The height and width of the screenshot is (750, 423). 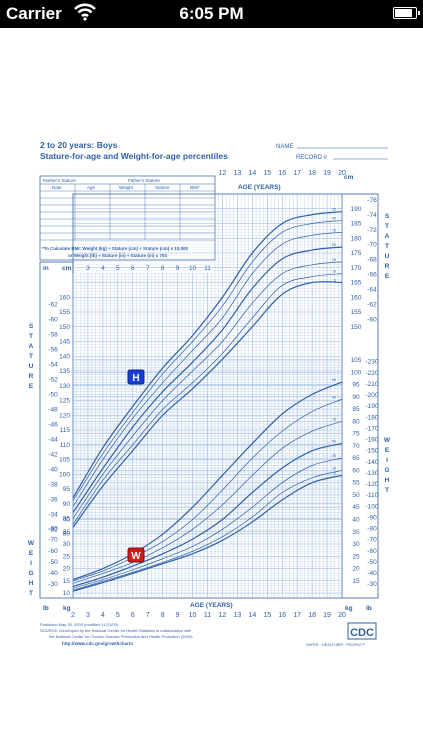 I want to click on stature-percentile-label: 95, so click(x=334, y=210).